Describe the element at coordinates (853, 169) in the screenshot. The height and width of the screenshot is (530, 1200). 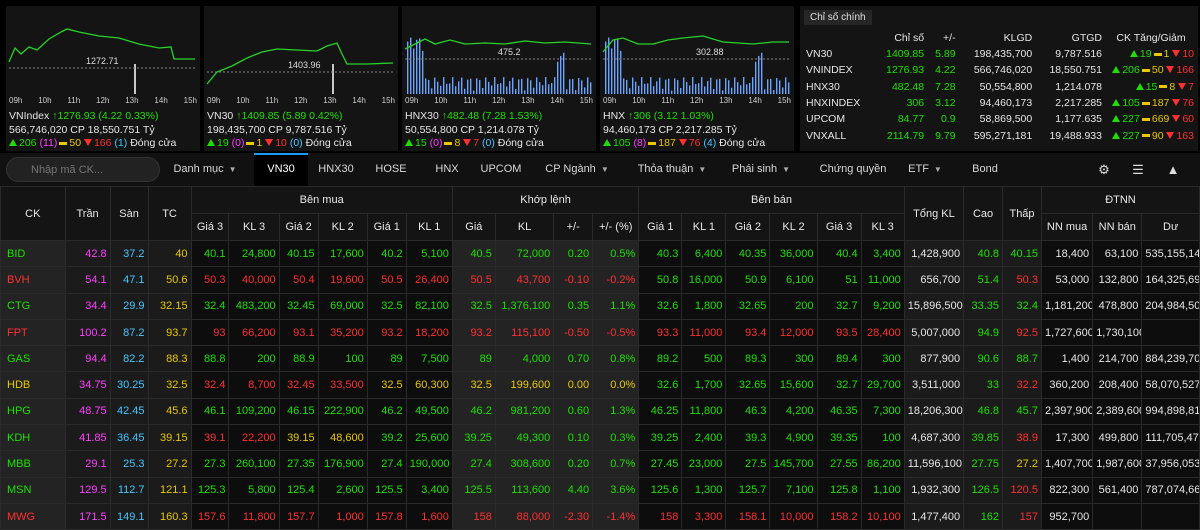
I see `tab-chứng-quyền: Chứng quyền` at that location.